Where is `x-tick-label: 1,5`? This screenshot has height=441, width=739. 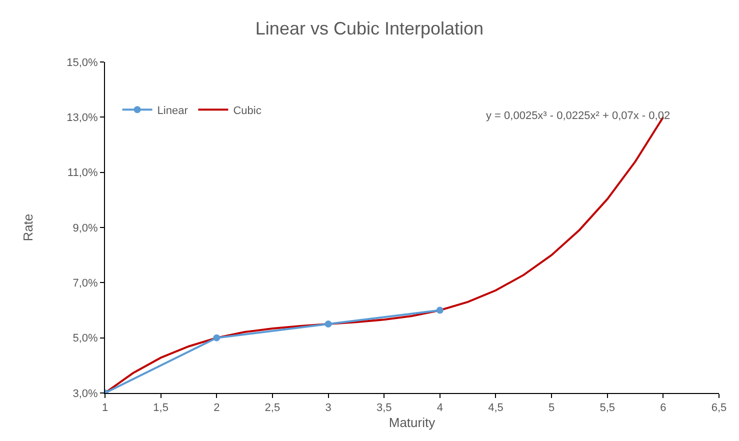
x-tick-label: 1,5 is located at coordinates (160, 408).